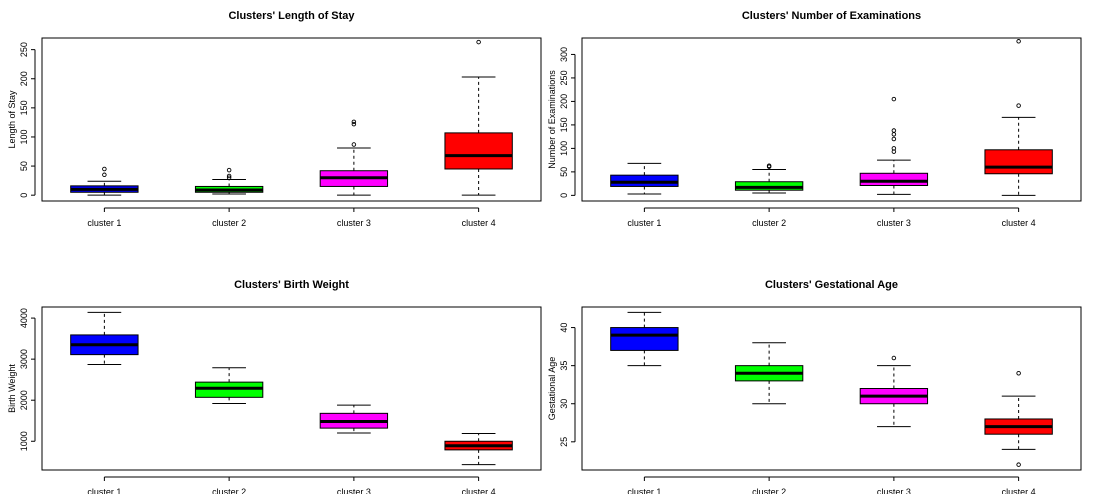 This screenshot has height=499, width=1100. Describe the element at coordinates (564, 366) in the screenshot. I see `y-tick-label: 35` at that location.